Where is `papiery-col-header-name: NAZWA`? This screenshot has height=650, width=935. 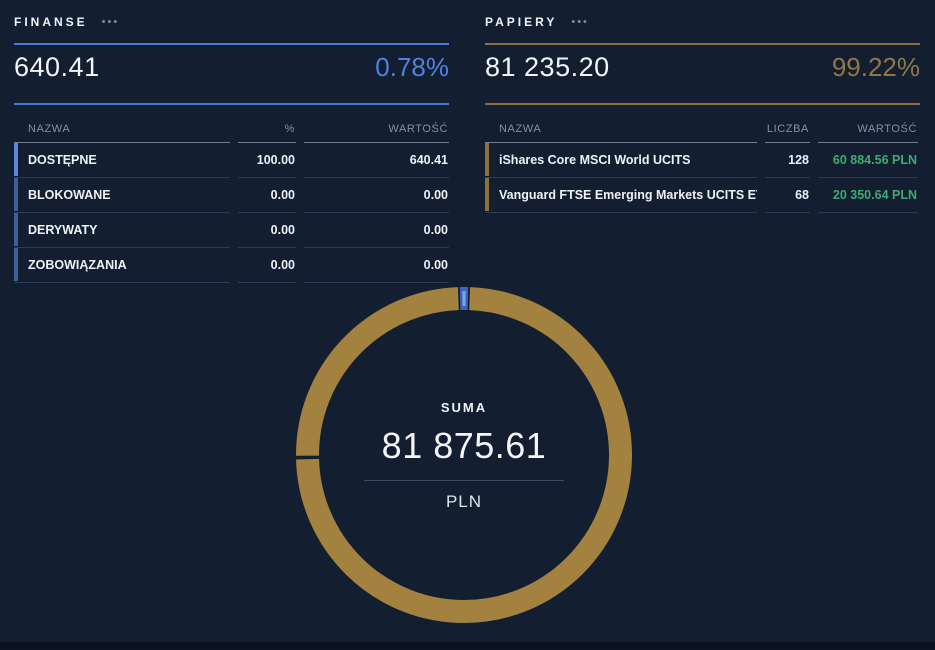
papiery-col-header-name: NAZWA is located at coordinates (621, 124).